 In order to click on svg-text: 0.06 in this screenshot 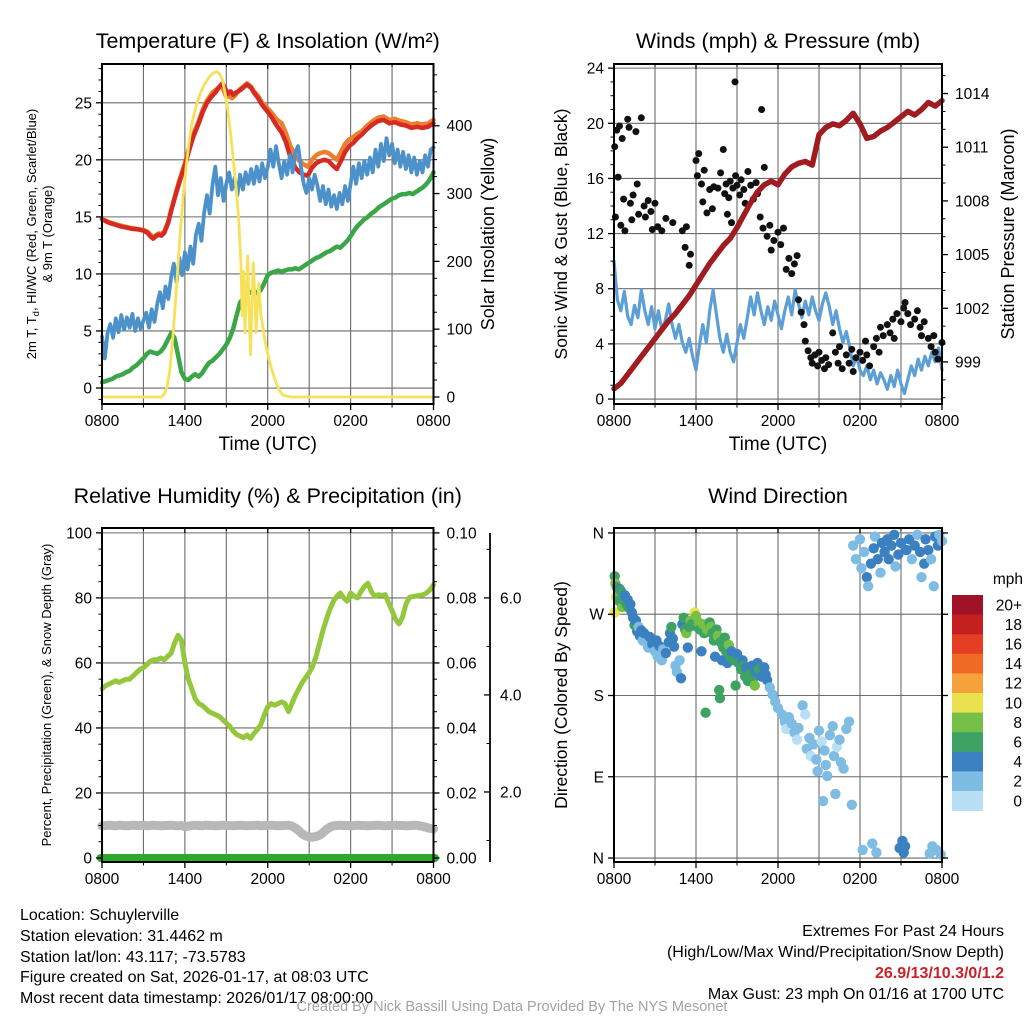, I will do `click(462, 663)`.